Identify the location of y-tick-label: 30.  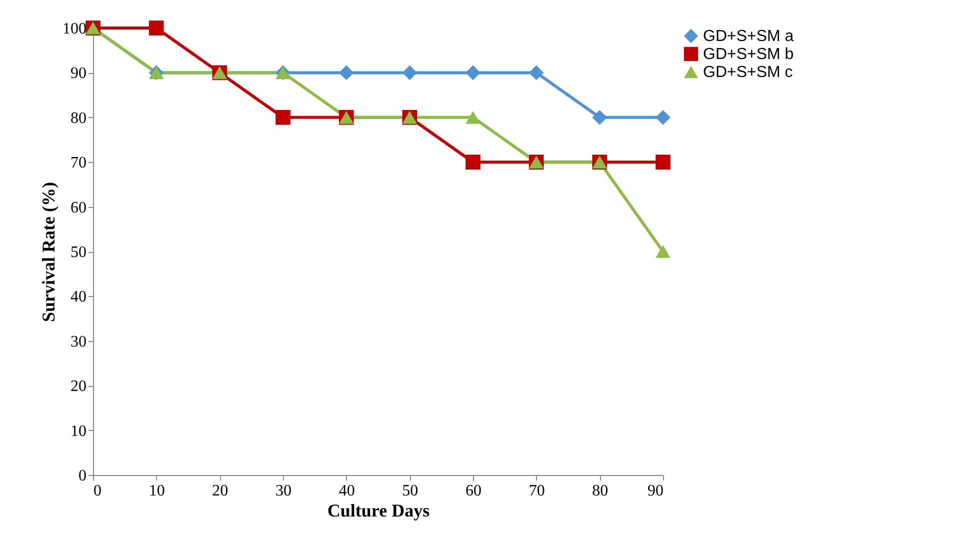
(78, 341).